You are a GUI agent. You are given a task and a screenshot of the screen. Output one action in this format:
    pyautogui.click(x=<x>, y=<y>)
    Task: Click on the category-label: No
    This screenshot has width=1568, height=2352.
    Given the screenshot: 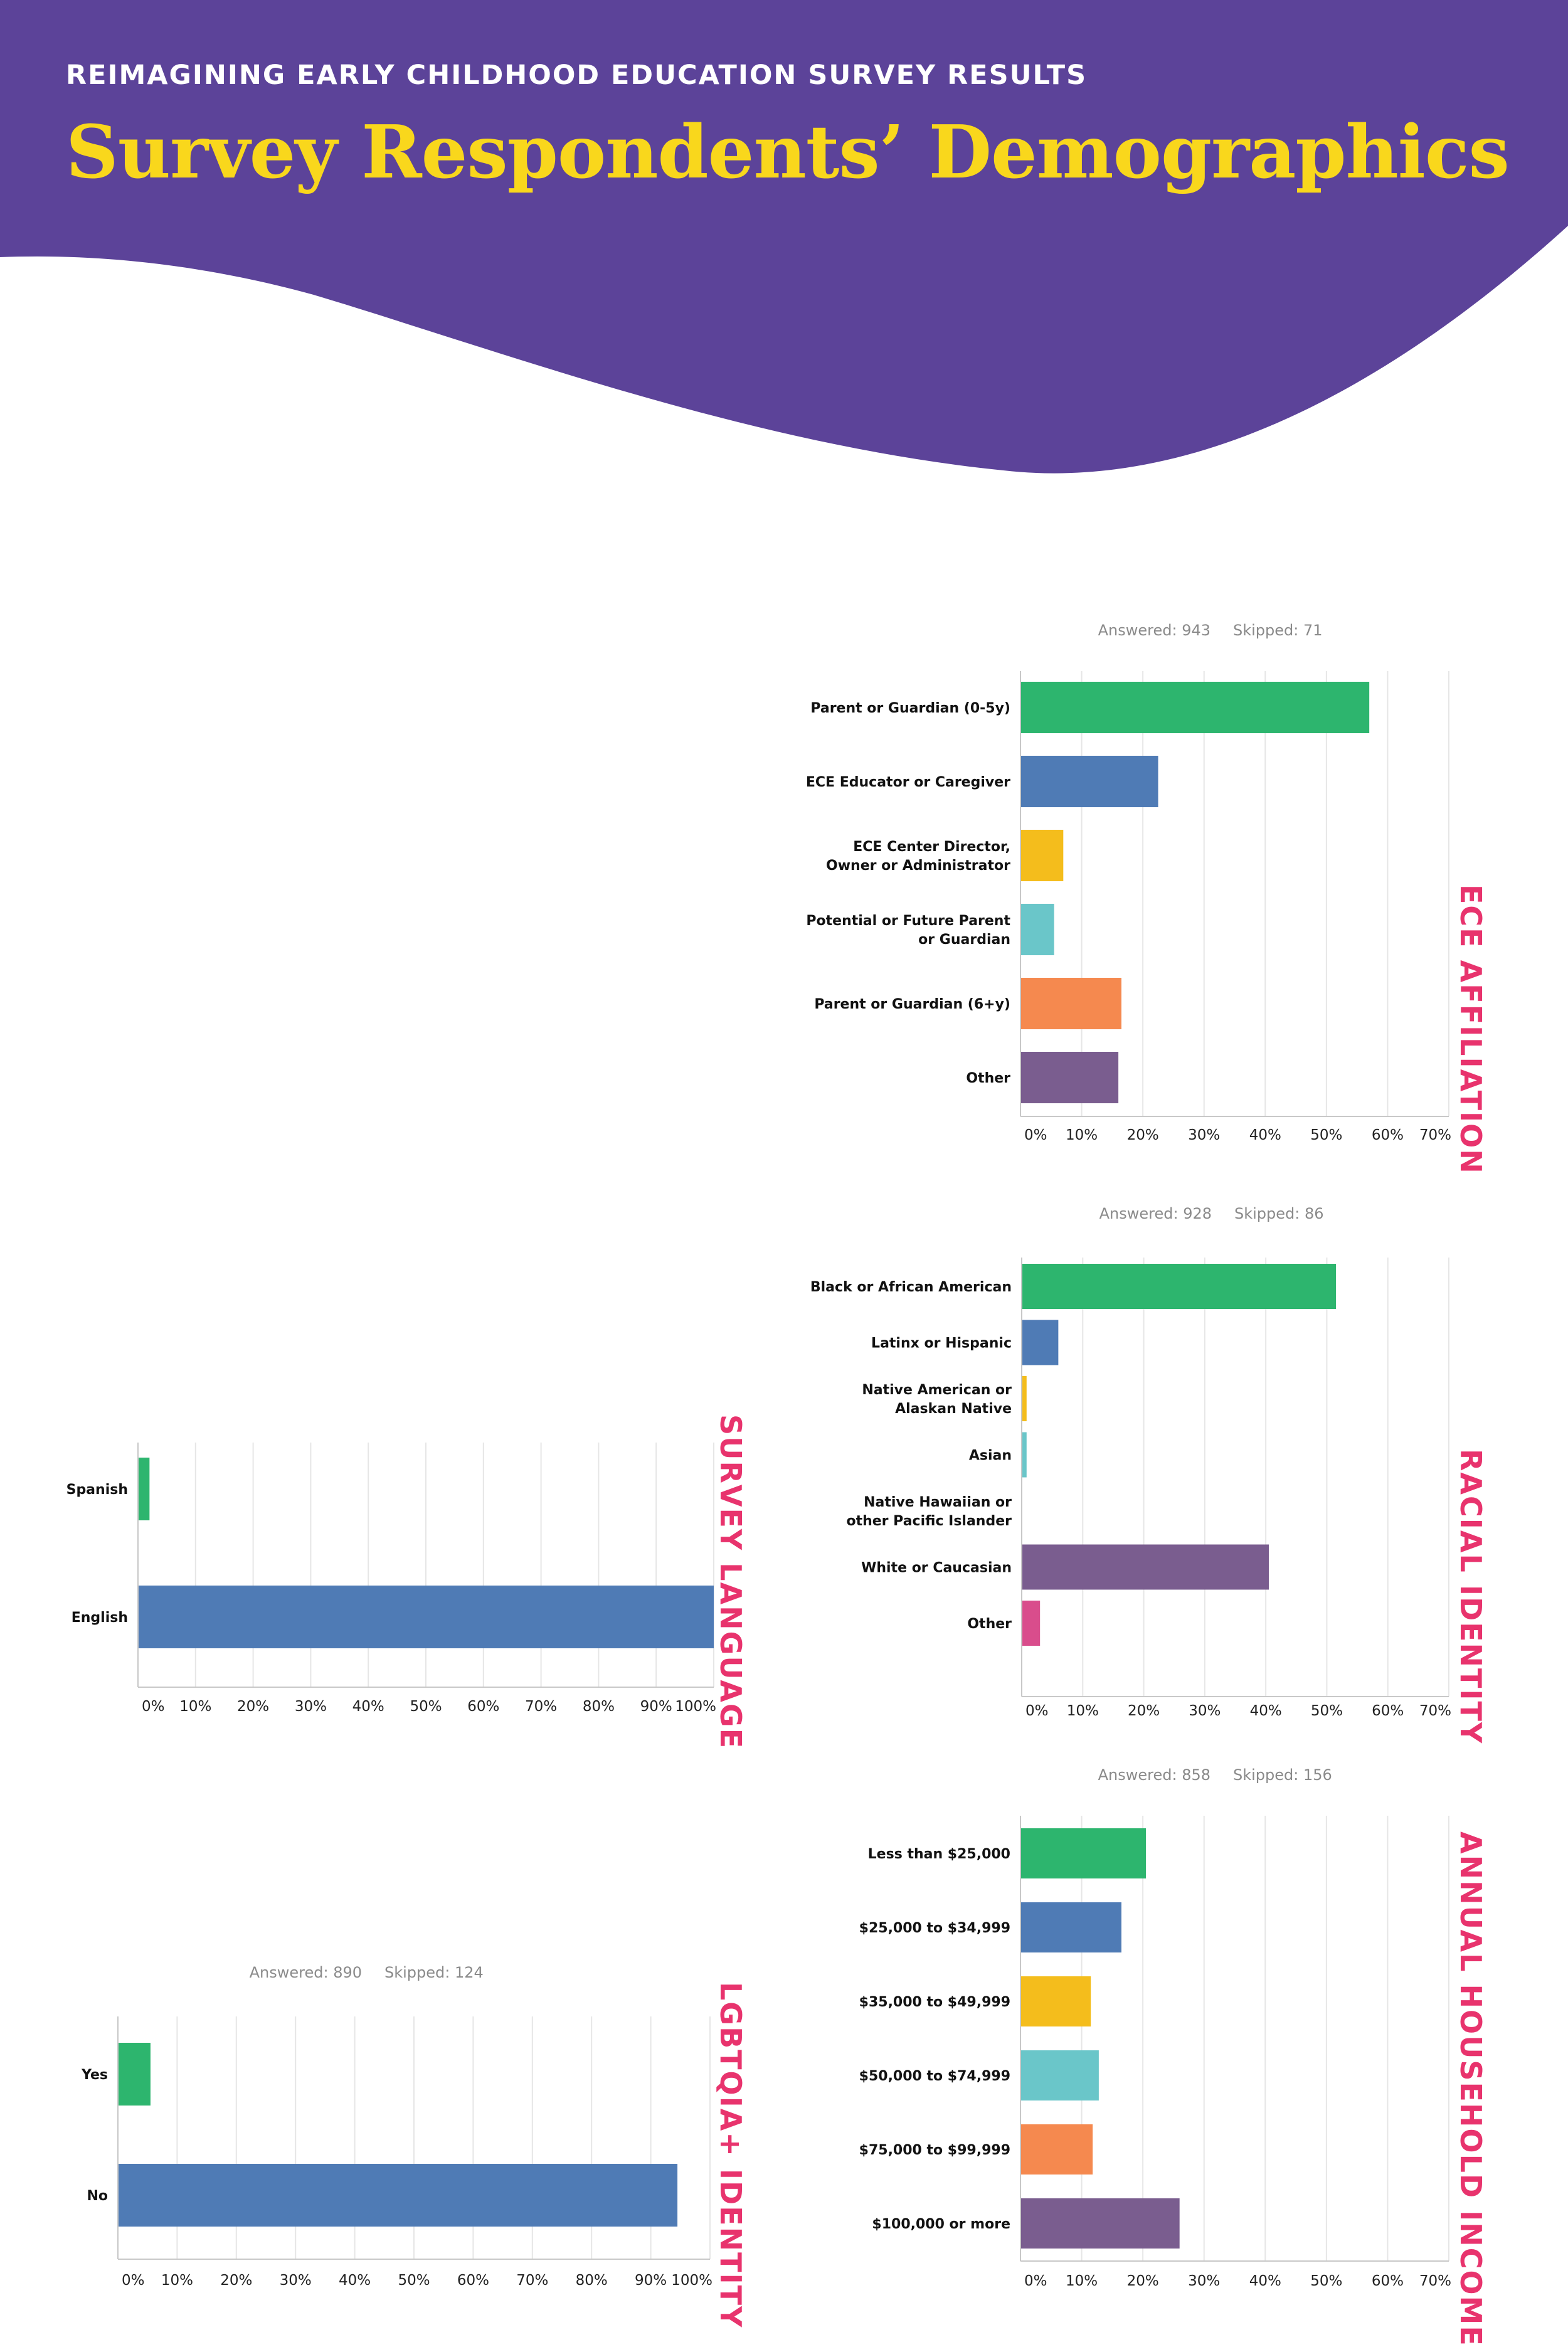 What is the action you would take?
    pyautogui.click(x=97, y=2196)
    